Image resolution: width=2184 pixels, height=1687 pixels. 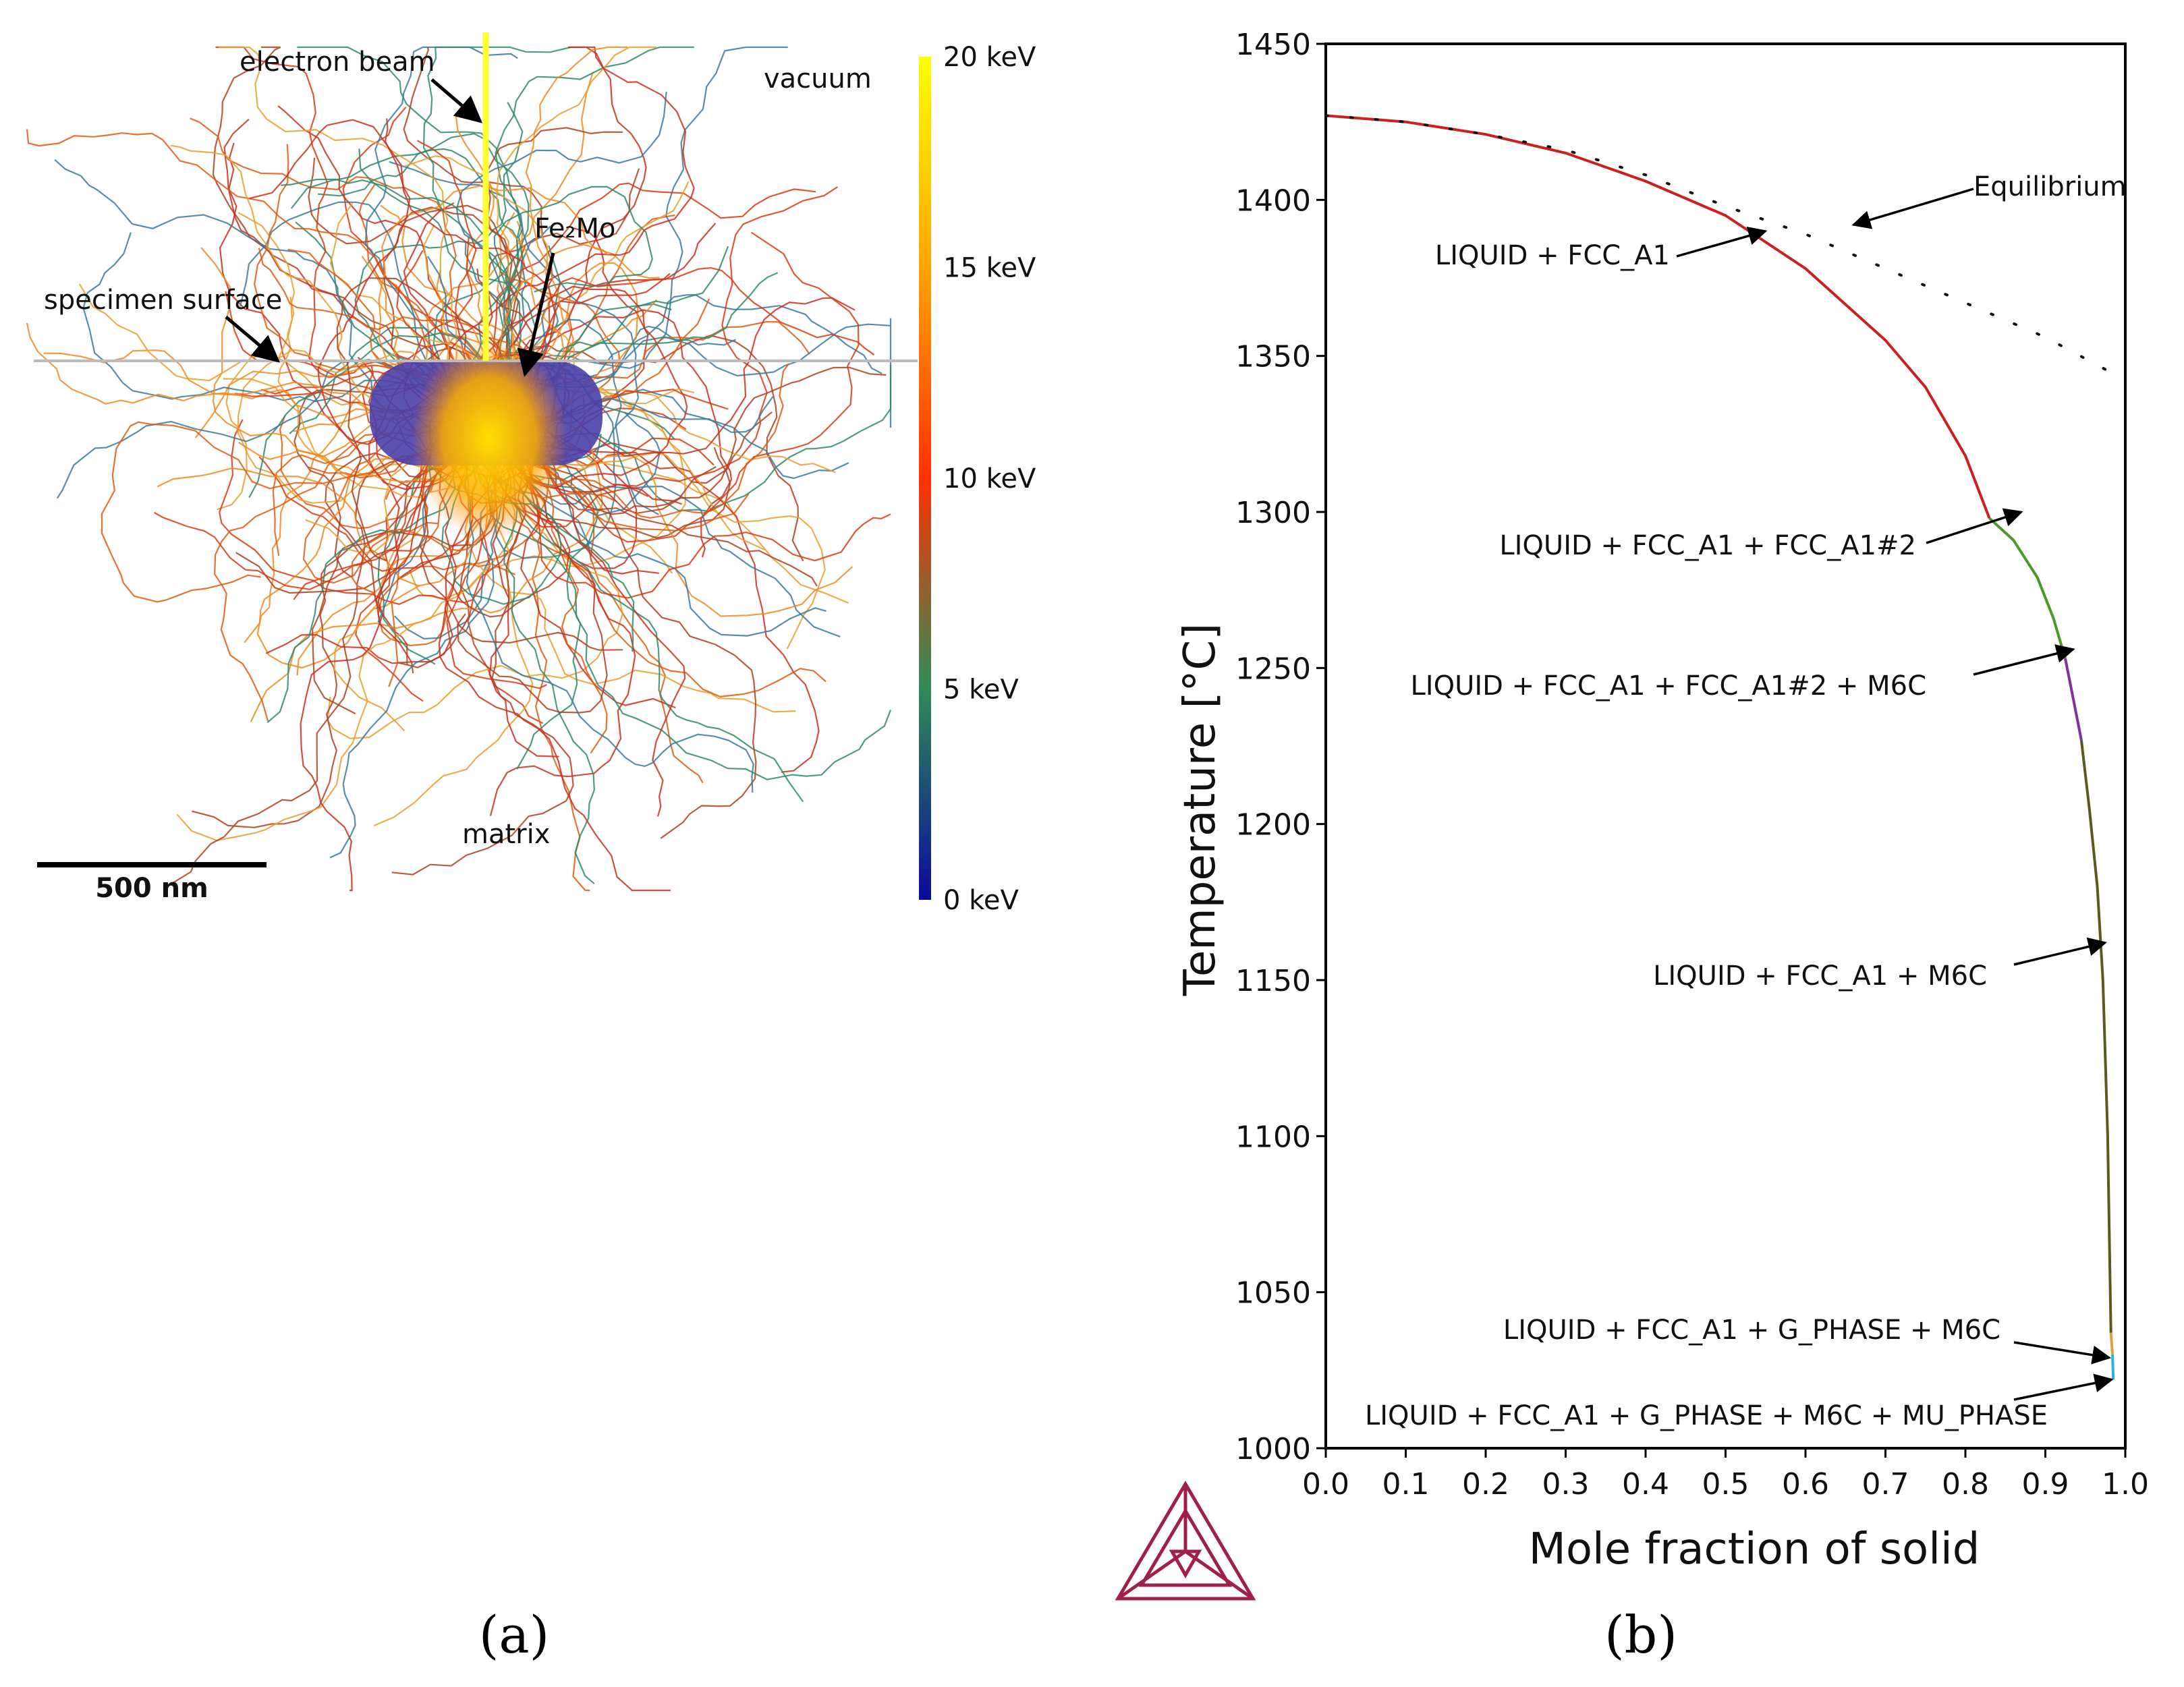 What do you see at coordinates (1751, 1331) in the screenshot?
I see `annotation-label: LIQUID + FCC_A1 + G_PHASE + M6C` at bounding box center [1751, 1331].